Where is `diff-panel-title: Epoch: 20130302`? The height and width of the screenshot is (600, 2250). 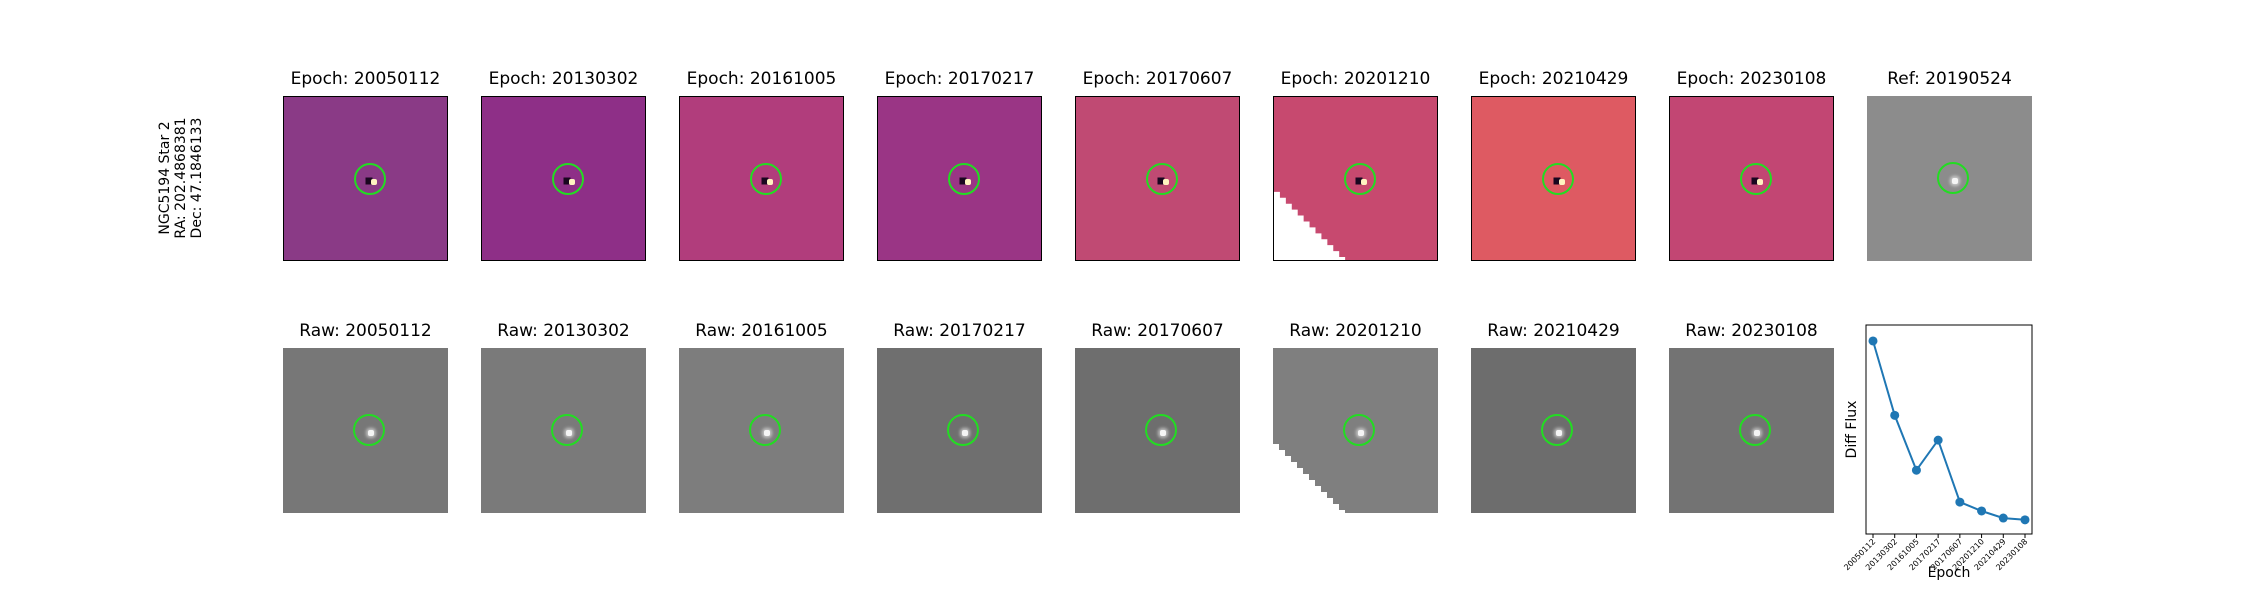 diff-panel-title: Epoch: 20130302 is located at coordinates (563, 79).